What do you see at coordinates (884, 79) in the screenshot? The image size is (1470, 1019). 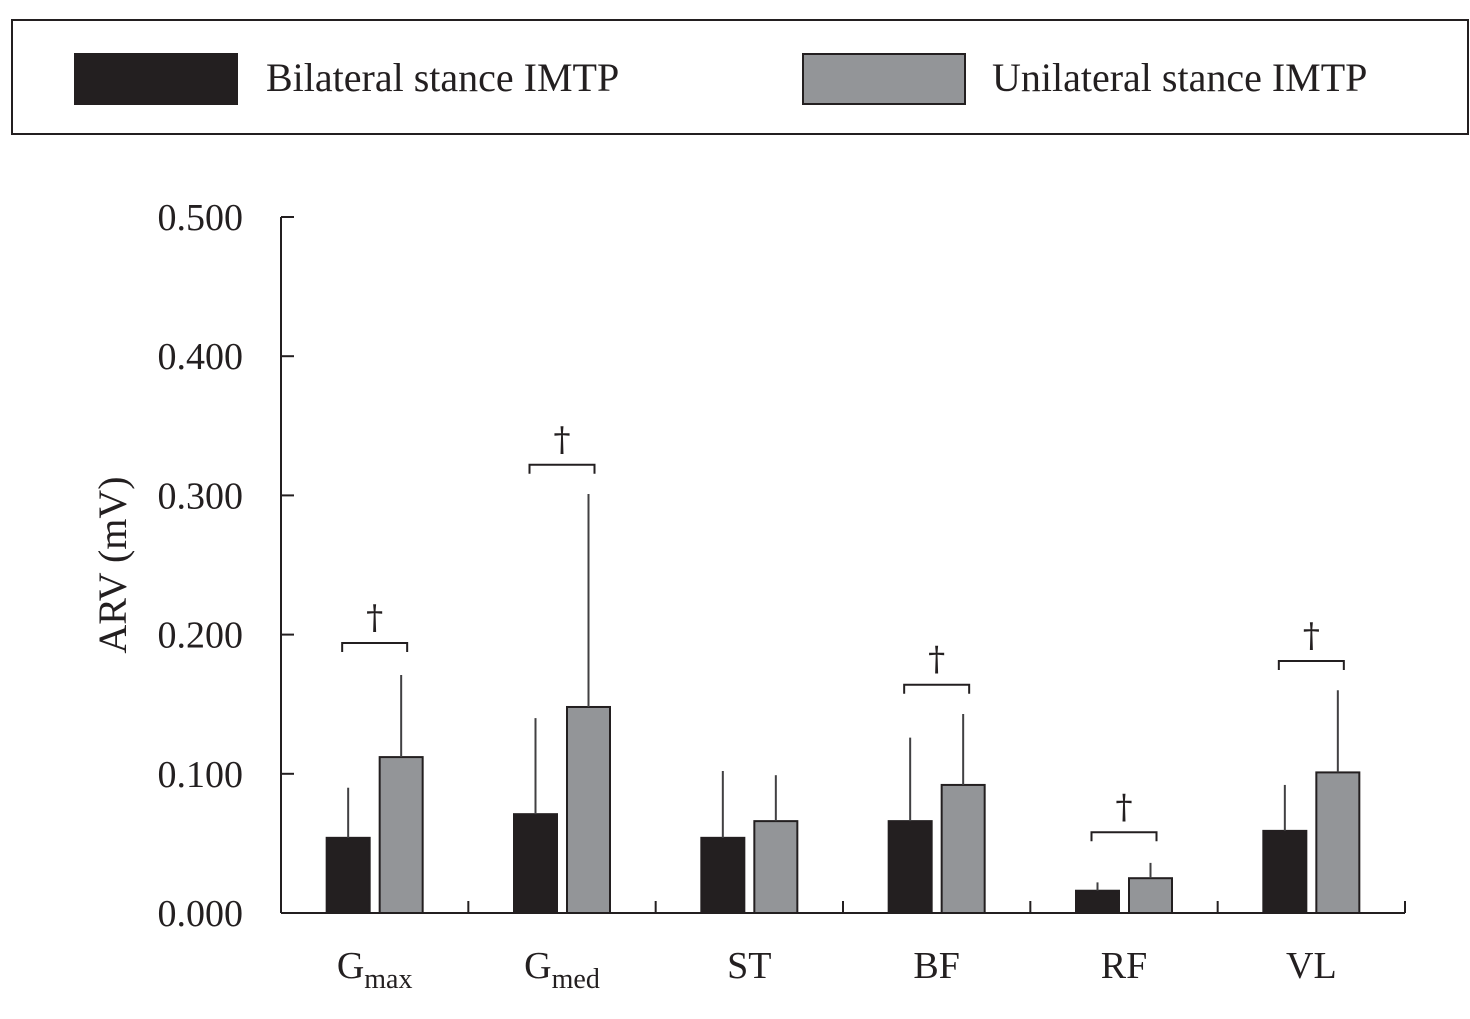 I see `legend-swatch-unilateral` at bounding box center [884, 79].